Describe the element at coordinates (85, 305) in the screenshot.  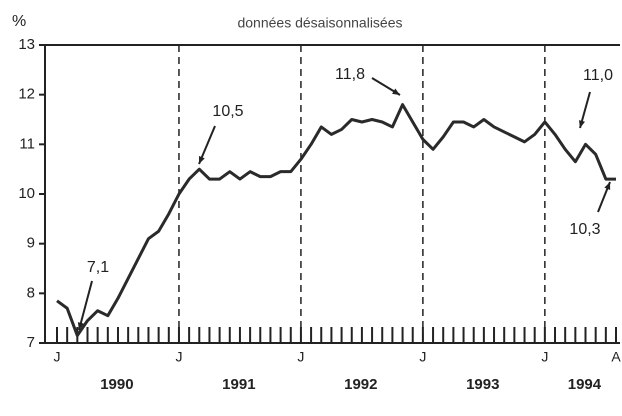
I see `annotation-arrow` at that location.